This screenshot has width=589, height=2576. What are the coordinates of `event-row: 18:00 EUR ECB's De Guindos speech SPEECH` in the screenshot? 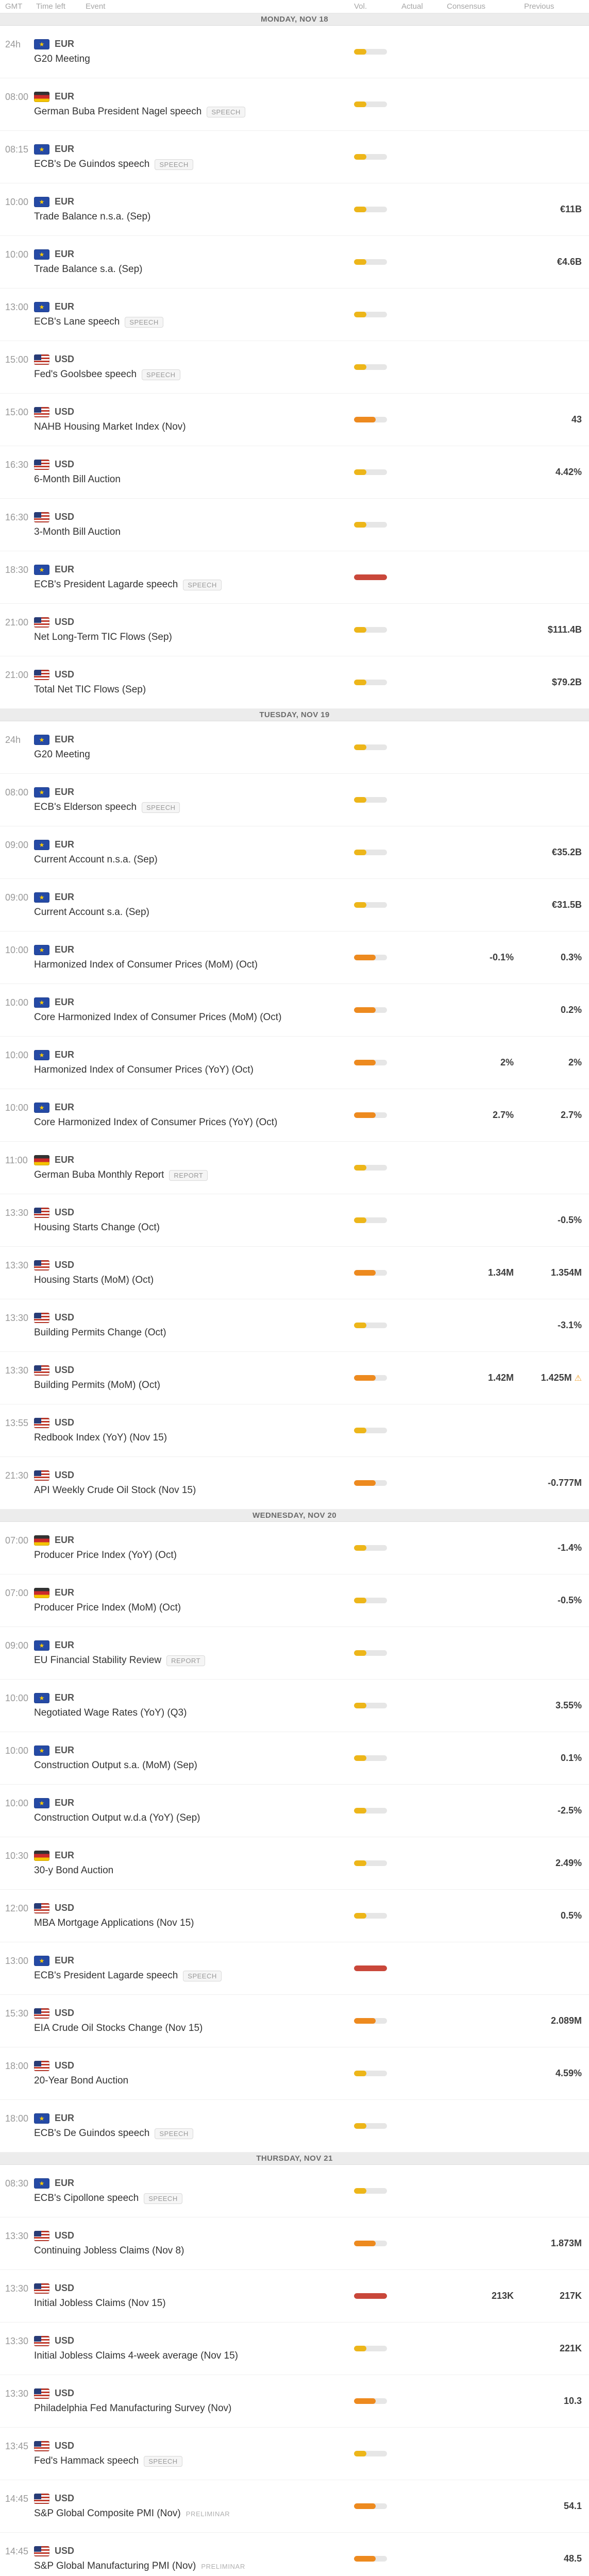 It's located at (294, 2126).